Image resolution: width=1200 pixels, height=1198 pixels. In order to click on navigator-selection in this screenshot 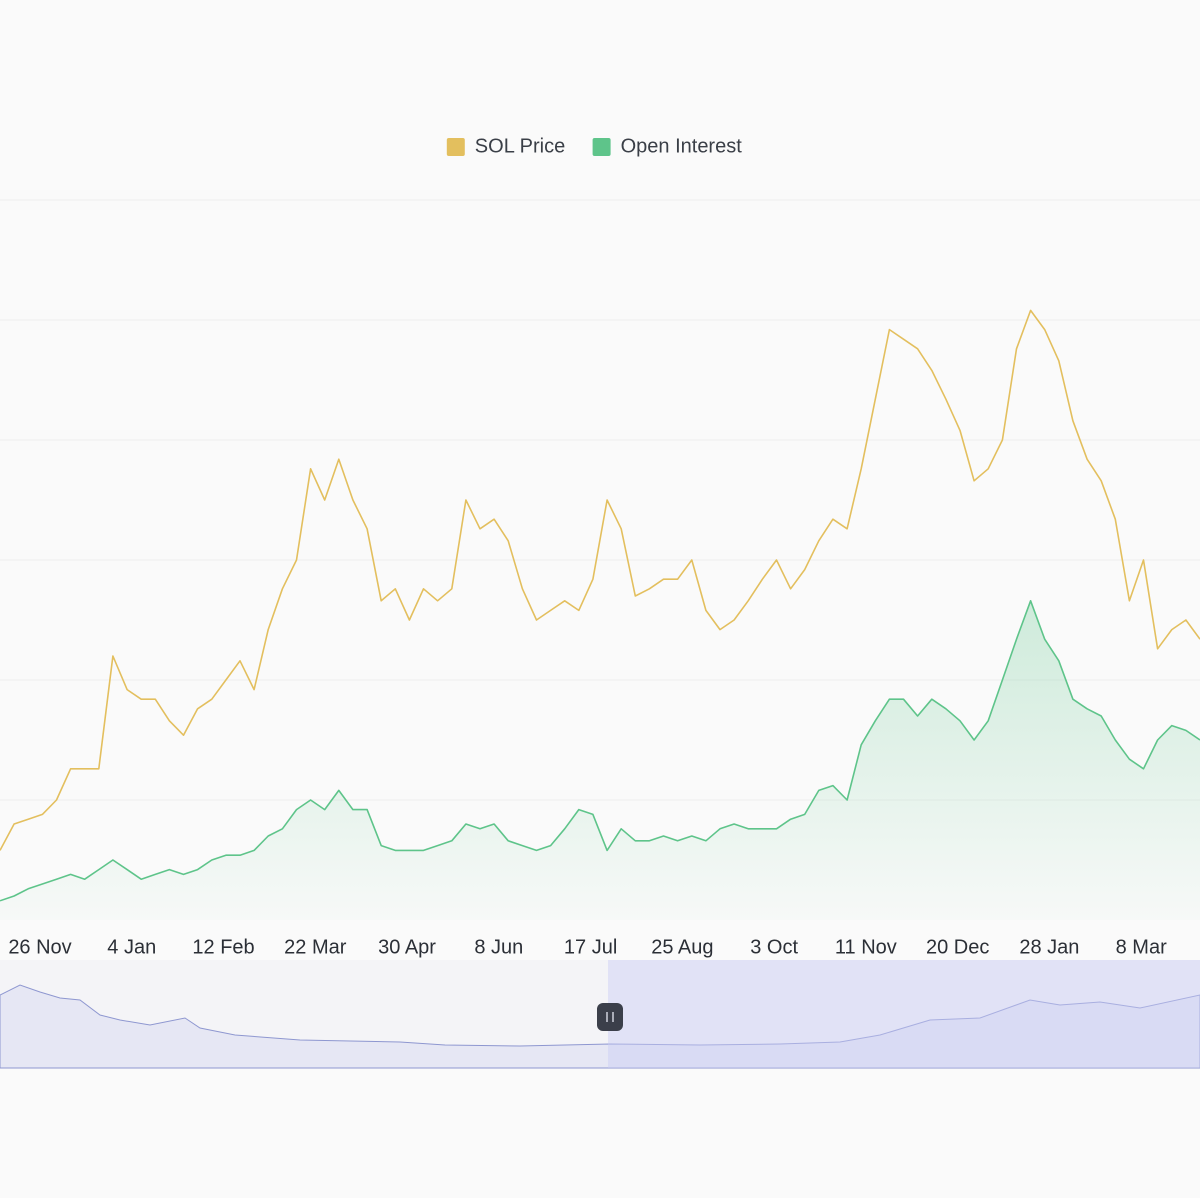, I will do `click(904, 1014)`.